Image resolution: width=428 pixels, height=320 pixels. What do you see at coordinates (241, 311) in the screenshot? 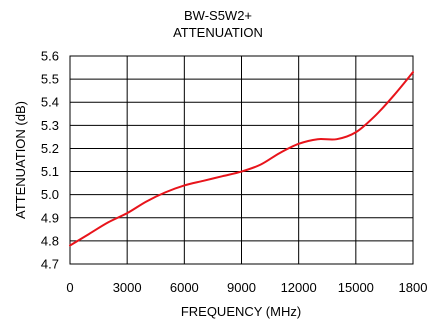
I see `x-axis-label: FREQUENCY (MHz)` at bounding box center [241, 311].